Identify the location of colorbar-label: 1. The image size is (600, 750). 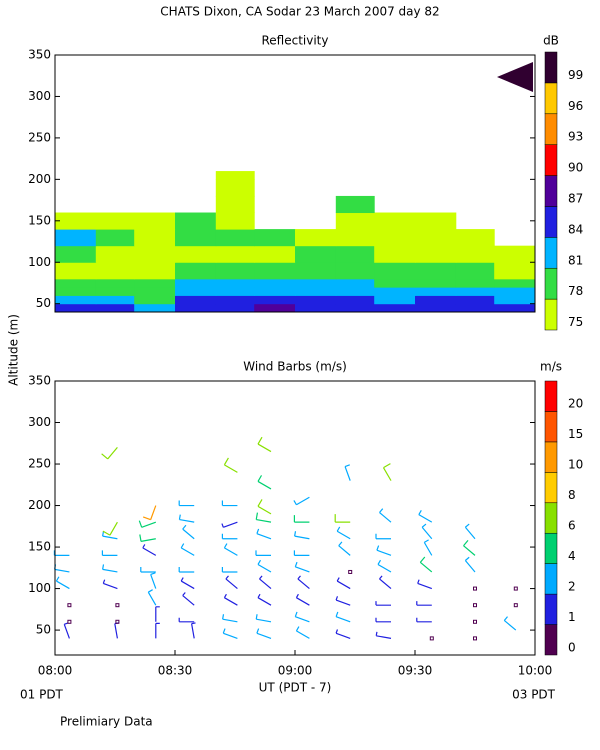
(572, 617).